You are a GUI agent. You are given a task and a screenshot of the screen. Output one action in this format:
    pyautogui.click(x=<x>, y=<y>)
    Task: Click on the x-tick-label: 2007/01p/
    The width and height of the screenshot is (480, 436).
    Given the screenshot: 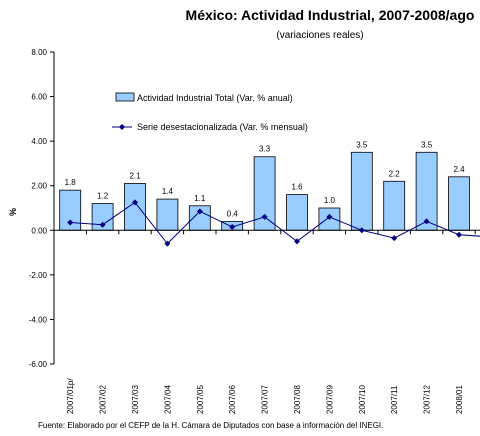 What is the action you would take?
    pyautogui.click(x=70, y=396)
    